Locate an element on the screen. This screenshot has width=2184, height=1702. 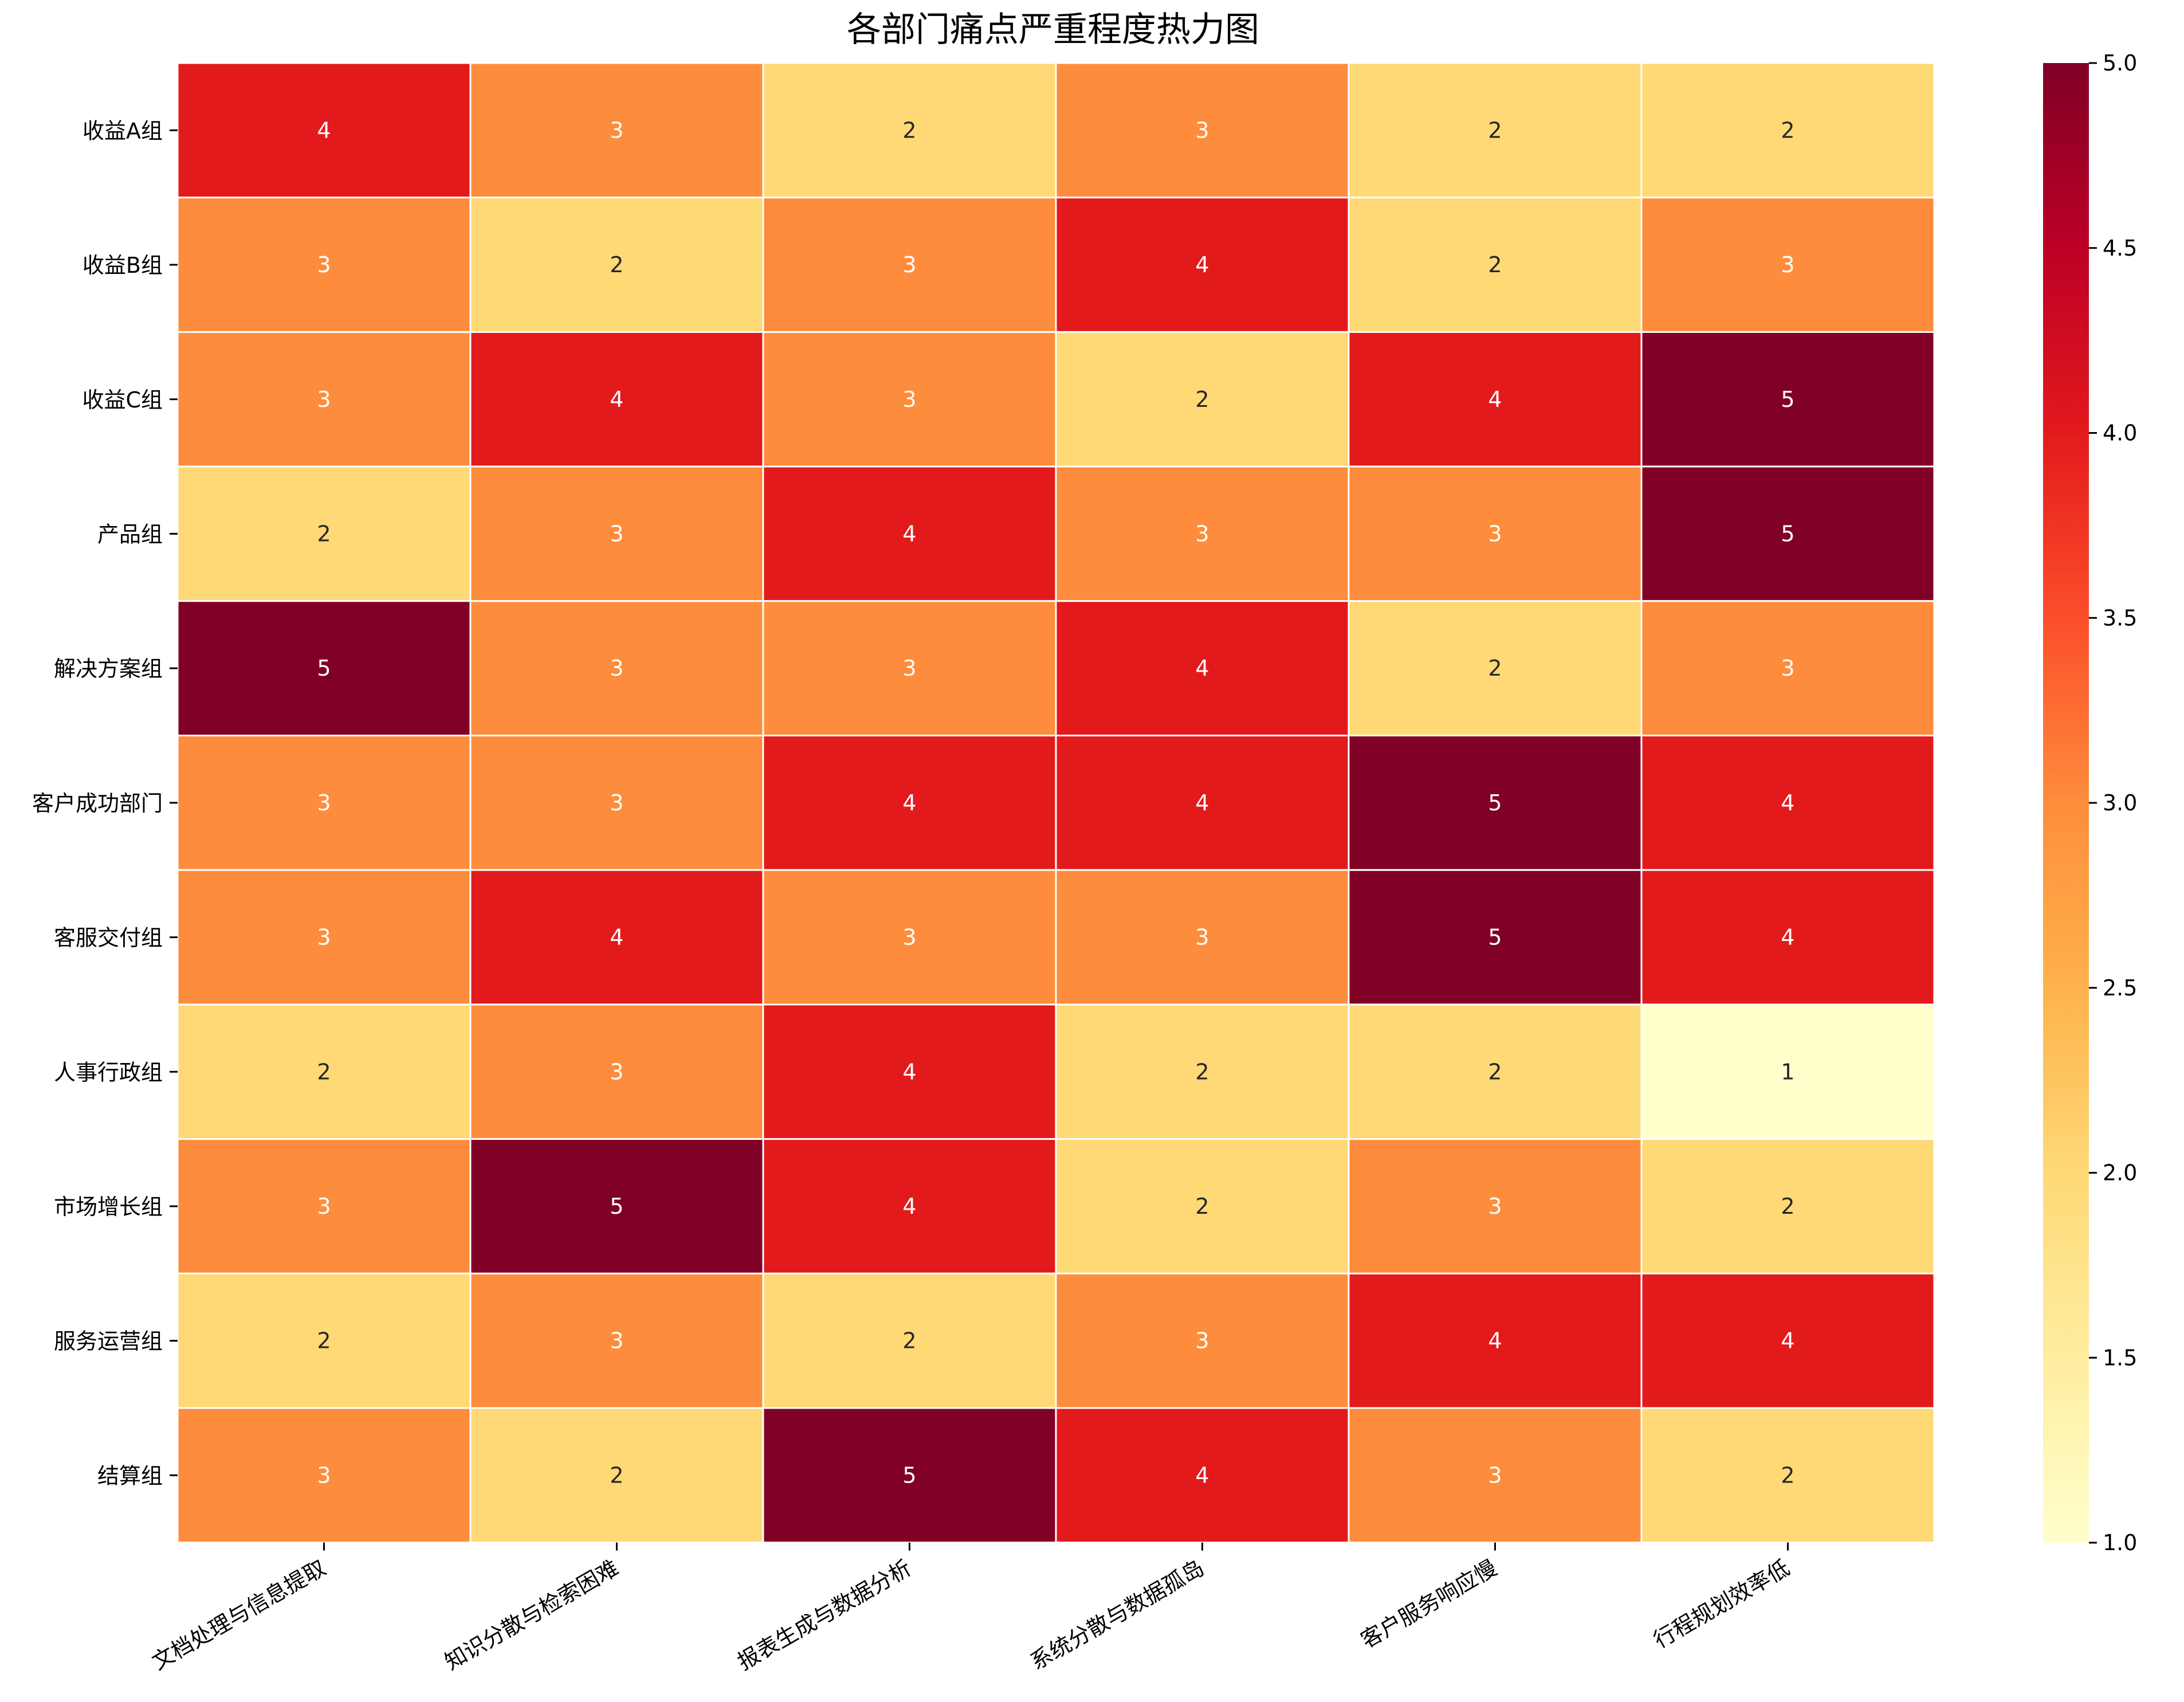
colorbar-tick-label: 1.0 is located at coordinates (2120, 1542).